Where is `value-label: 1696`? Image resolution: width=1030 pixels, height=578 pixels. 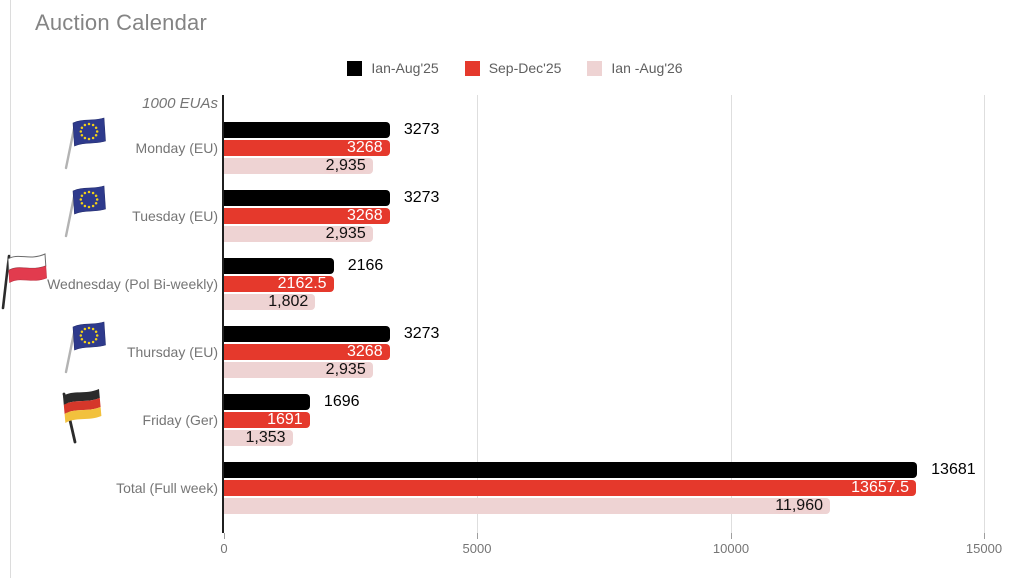
value-label: 1696 is located at coordinates (341, 401).